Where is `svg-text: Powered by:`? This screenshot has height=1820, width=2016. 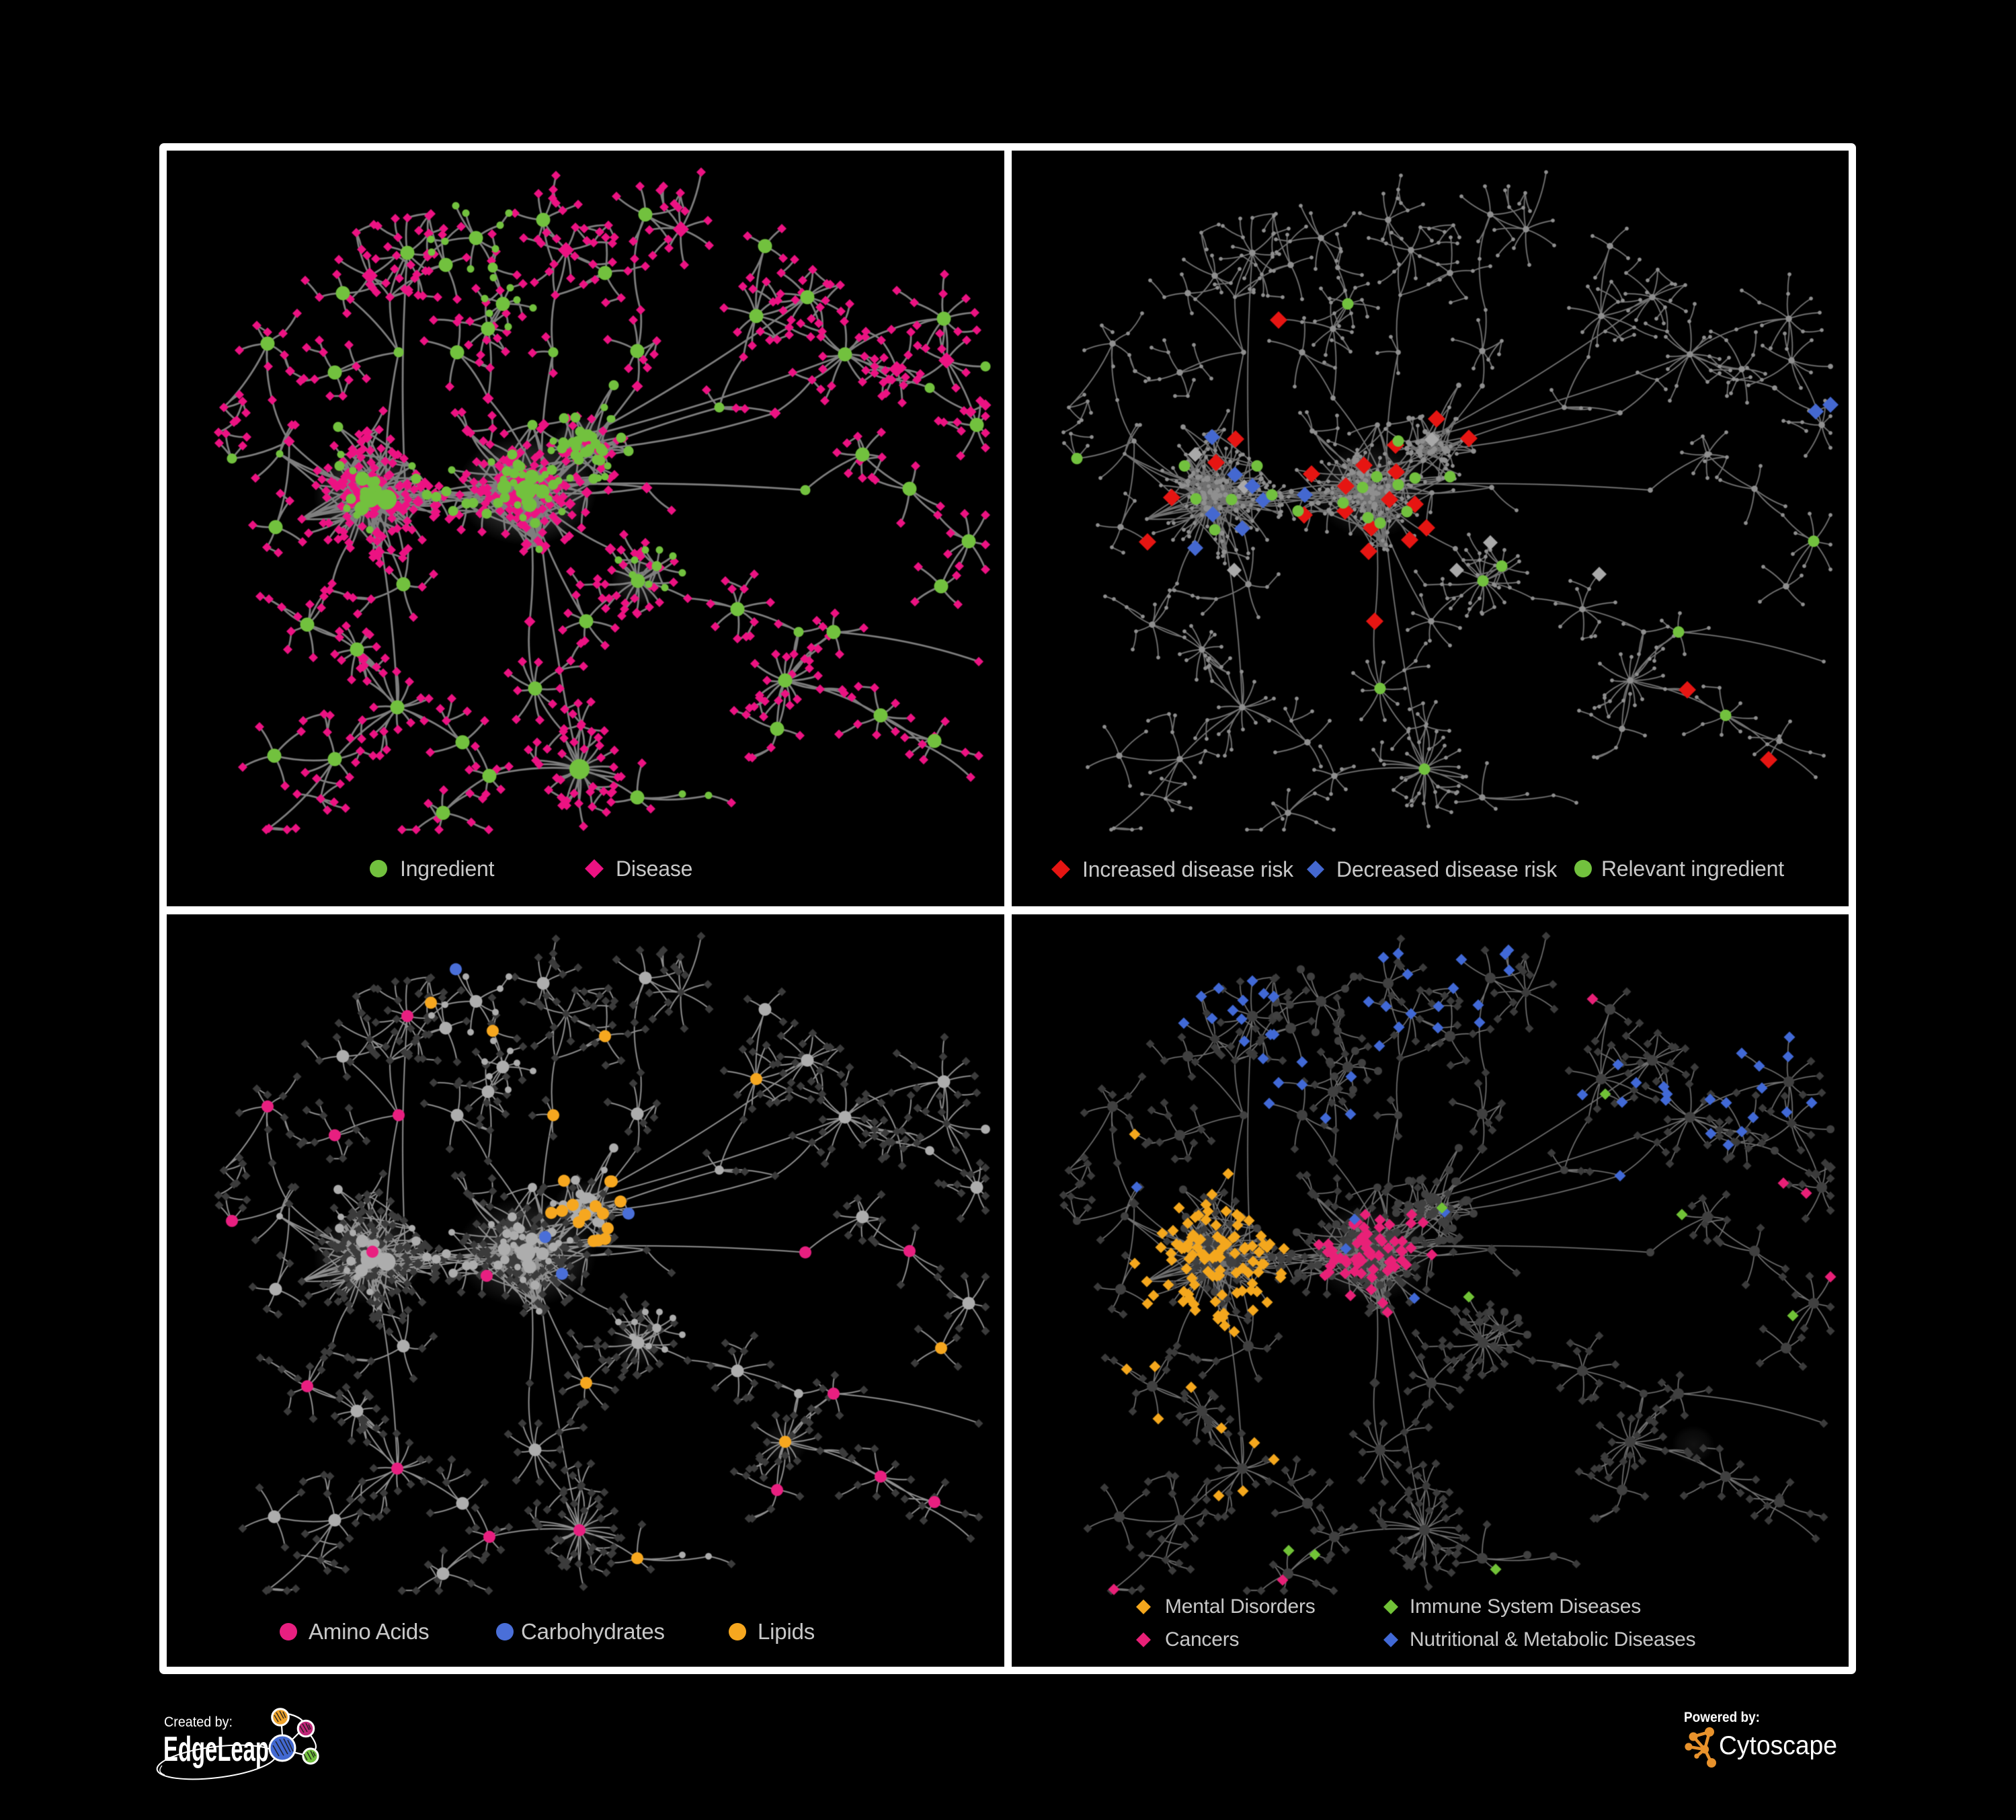 svg-text: Powered by: is located at coordinates (1722, 1717).